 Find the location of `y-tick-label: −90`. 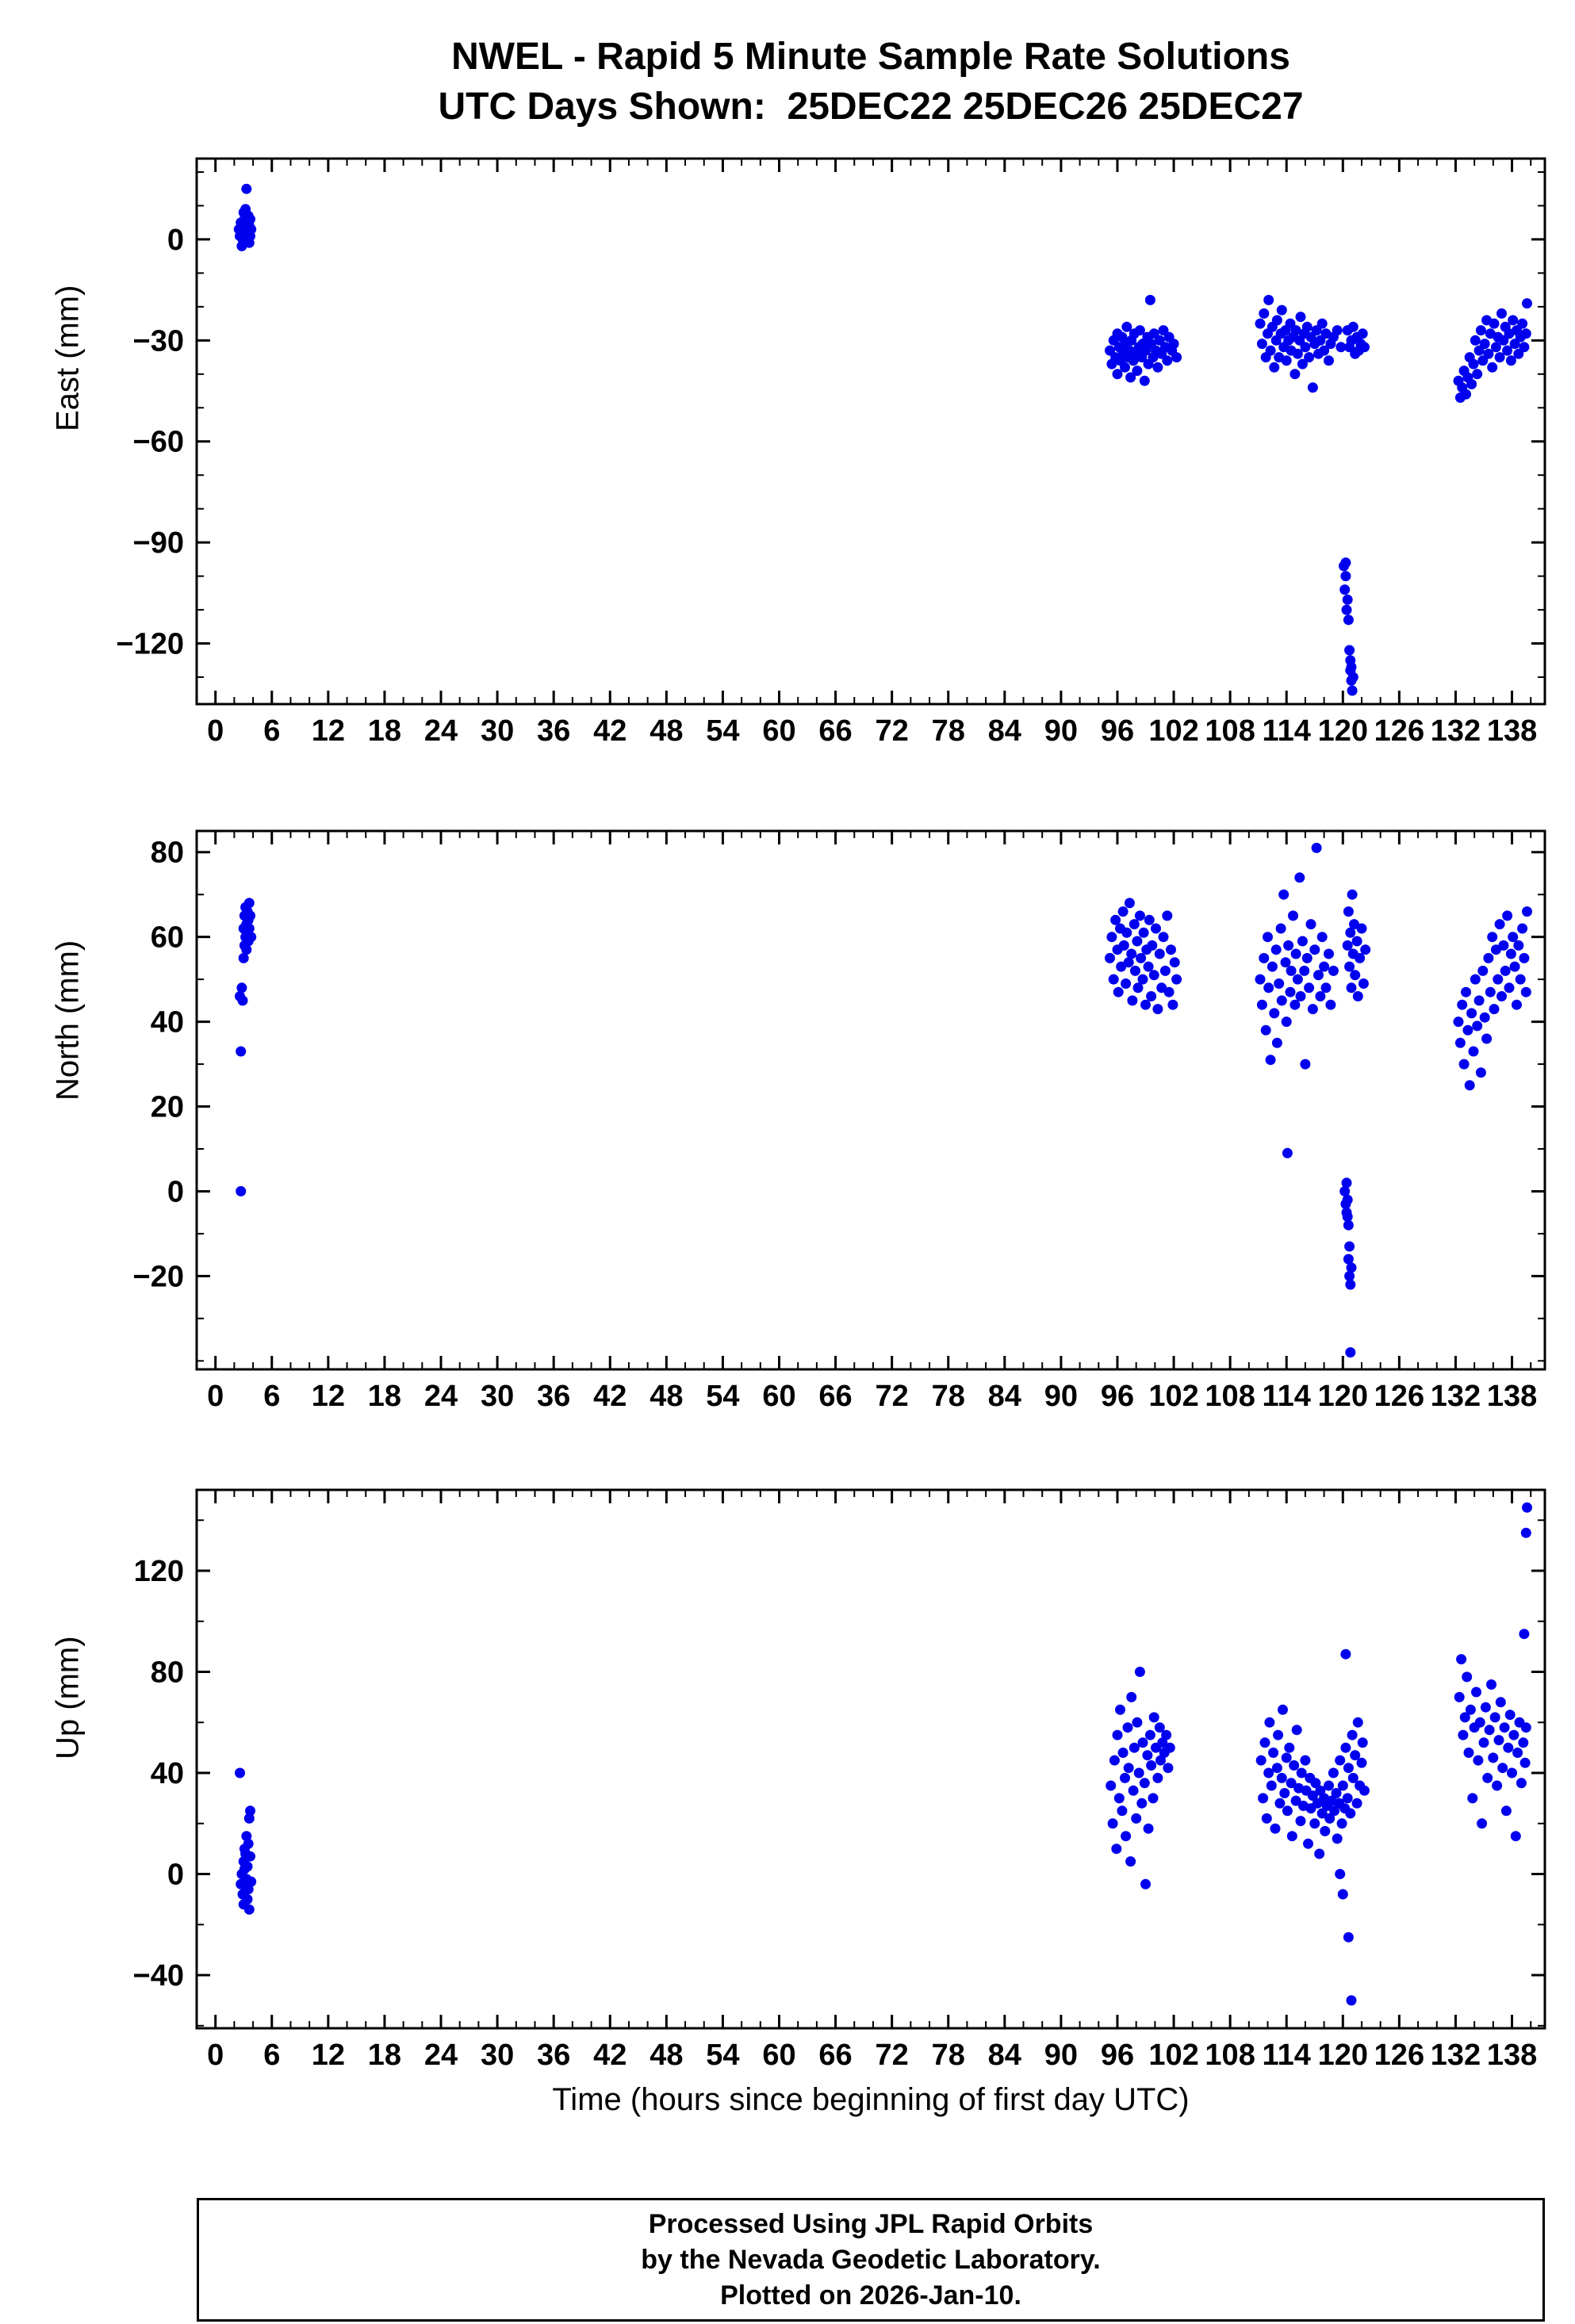

y-tick-label: −90 is located at coordinates (158, 543).